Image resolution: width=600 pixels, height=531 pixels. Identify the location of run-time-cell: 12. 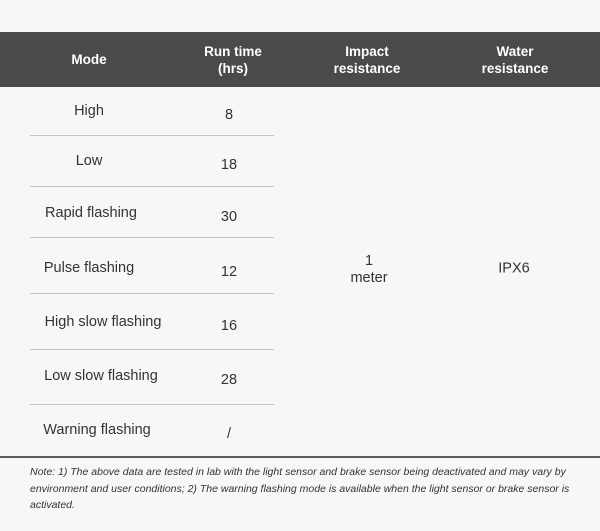
(229, 272).